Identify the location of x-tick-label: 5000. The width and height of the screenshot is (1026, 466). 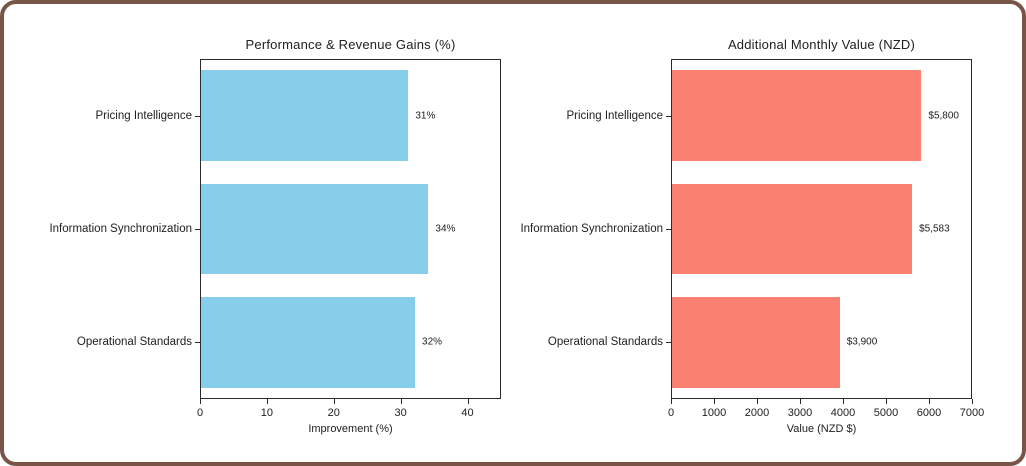
(886, 413).